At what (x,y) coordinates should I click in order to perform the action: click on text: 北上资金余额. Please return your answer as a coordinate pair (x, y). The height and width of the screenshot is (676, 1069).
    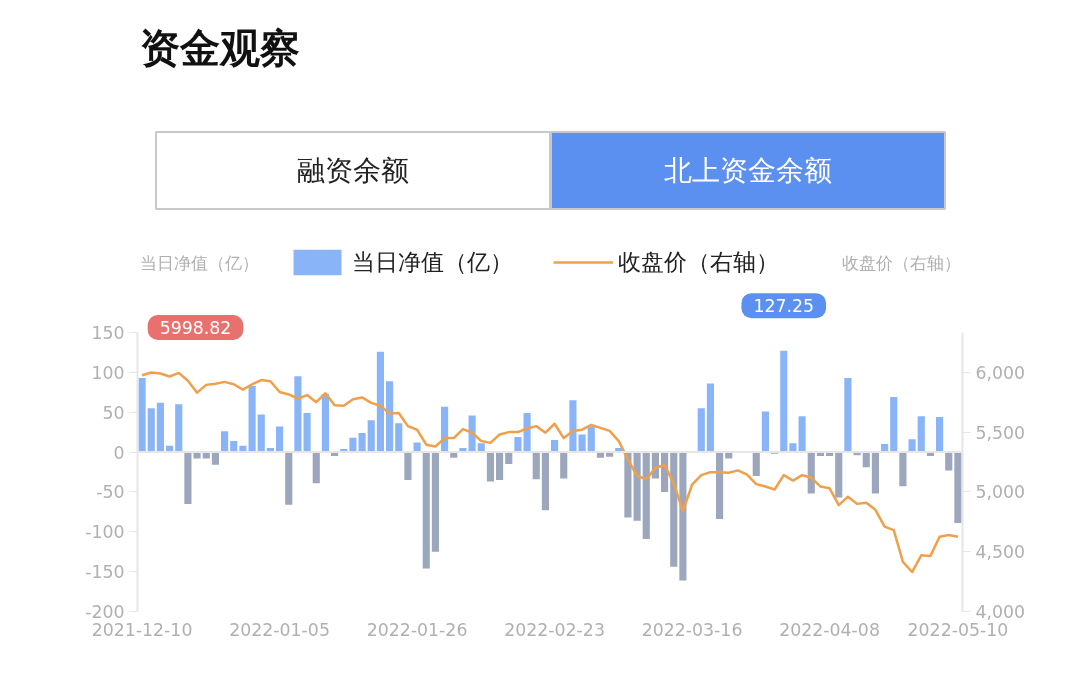
    Looking at the image, I should click on (748, 170).